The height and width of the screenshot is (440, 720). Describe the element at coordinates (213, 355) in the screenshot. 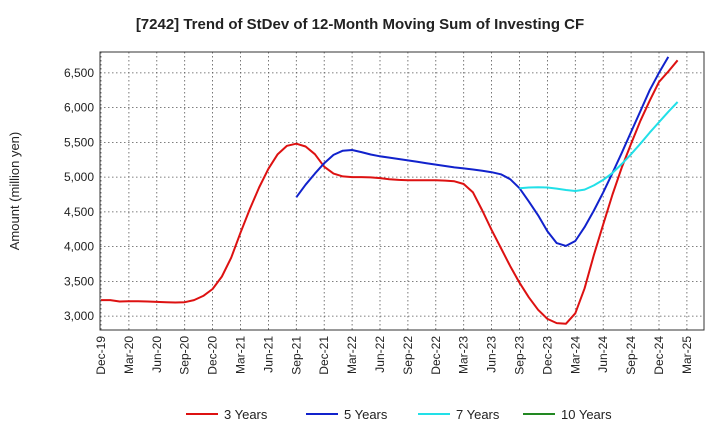

I see `x-tick-label: Dec-20` at that location.